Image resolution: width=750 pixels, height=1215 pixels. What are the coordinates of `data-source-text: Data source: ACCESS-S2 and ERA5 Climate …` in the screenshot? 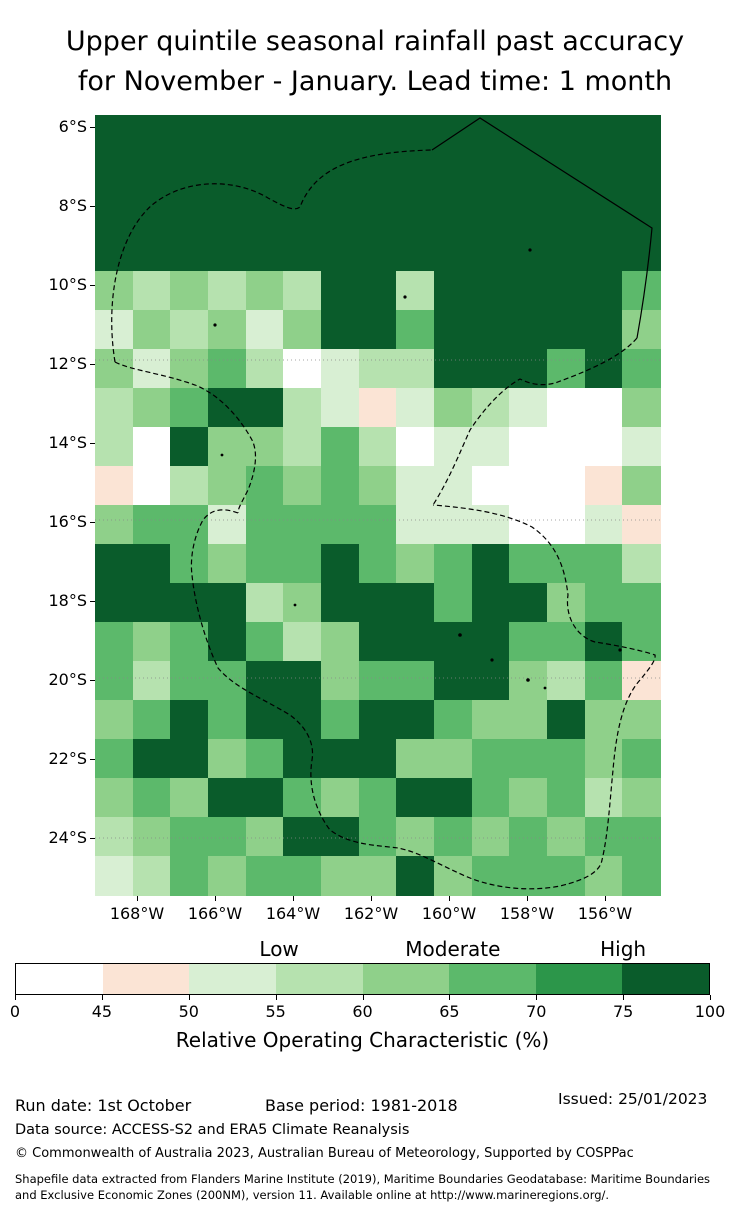 It's located at (212, 1130).